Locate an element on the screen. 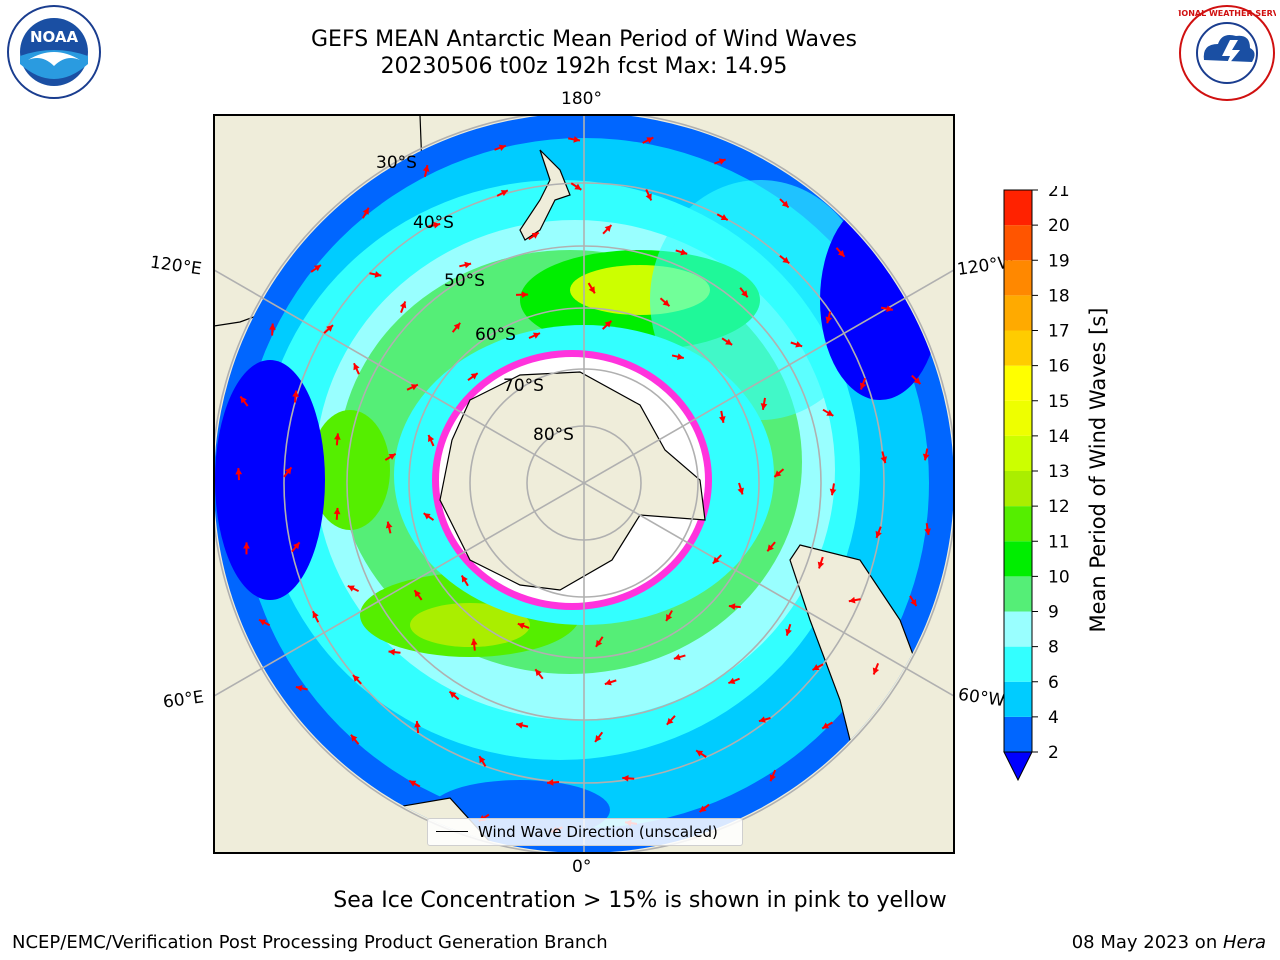  colorbar-underflow-triangle is located at coordinates (1018, 766).